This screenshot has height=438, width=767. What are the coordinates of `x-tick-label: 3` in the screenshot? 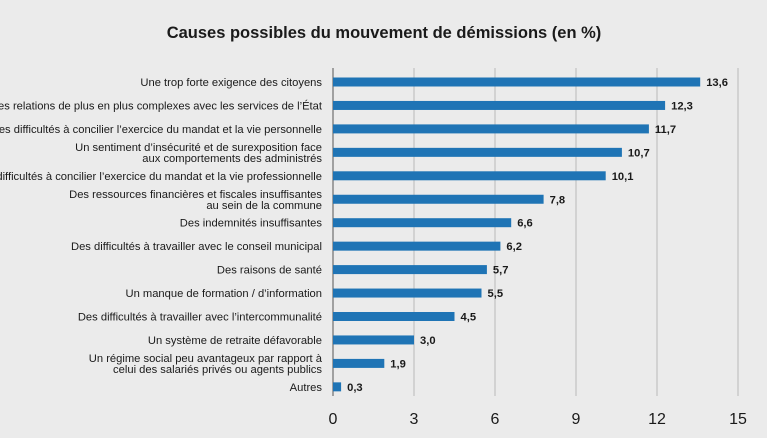 It's located at (414, 419).